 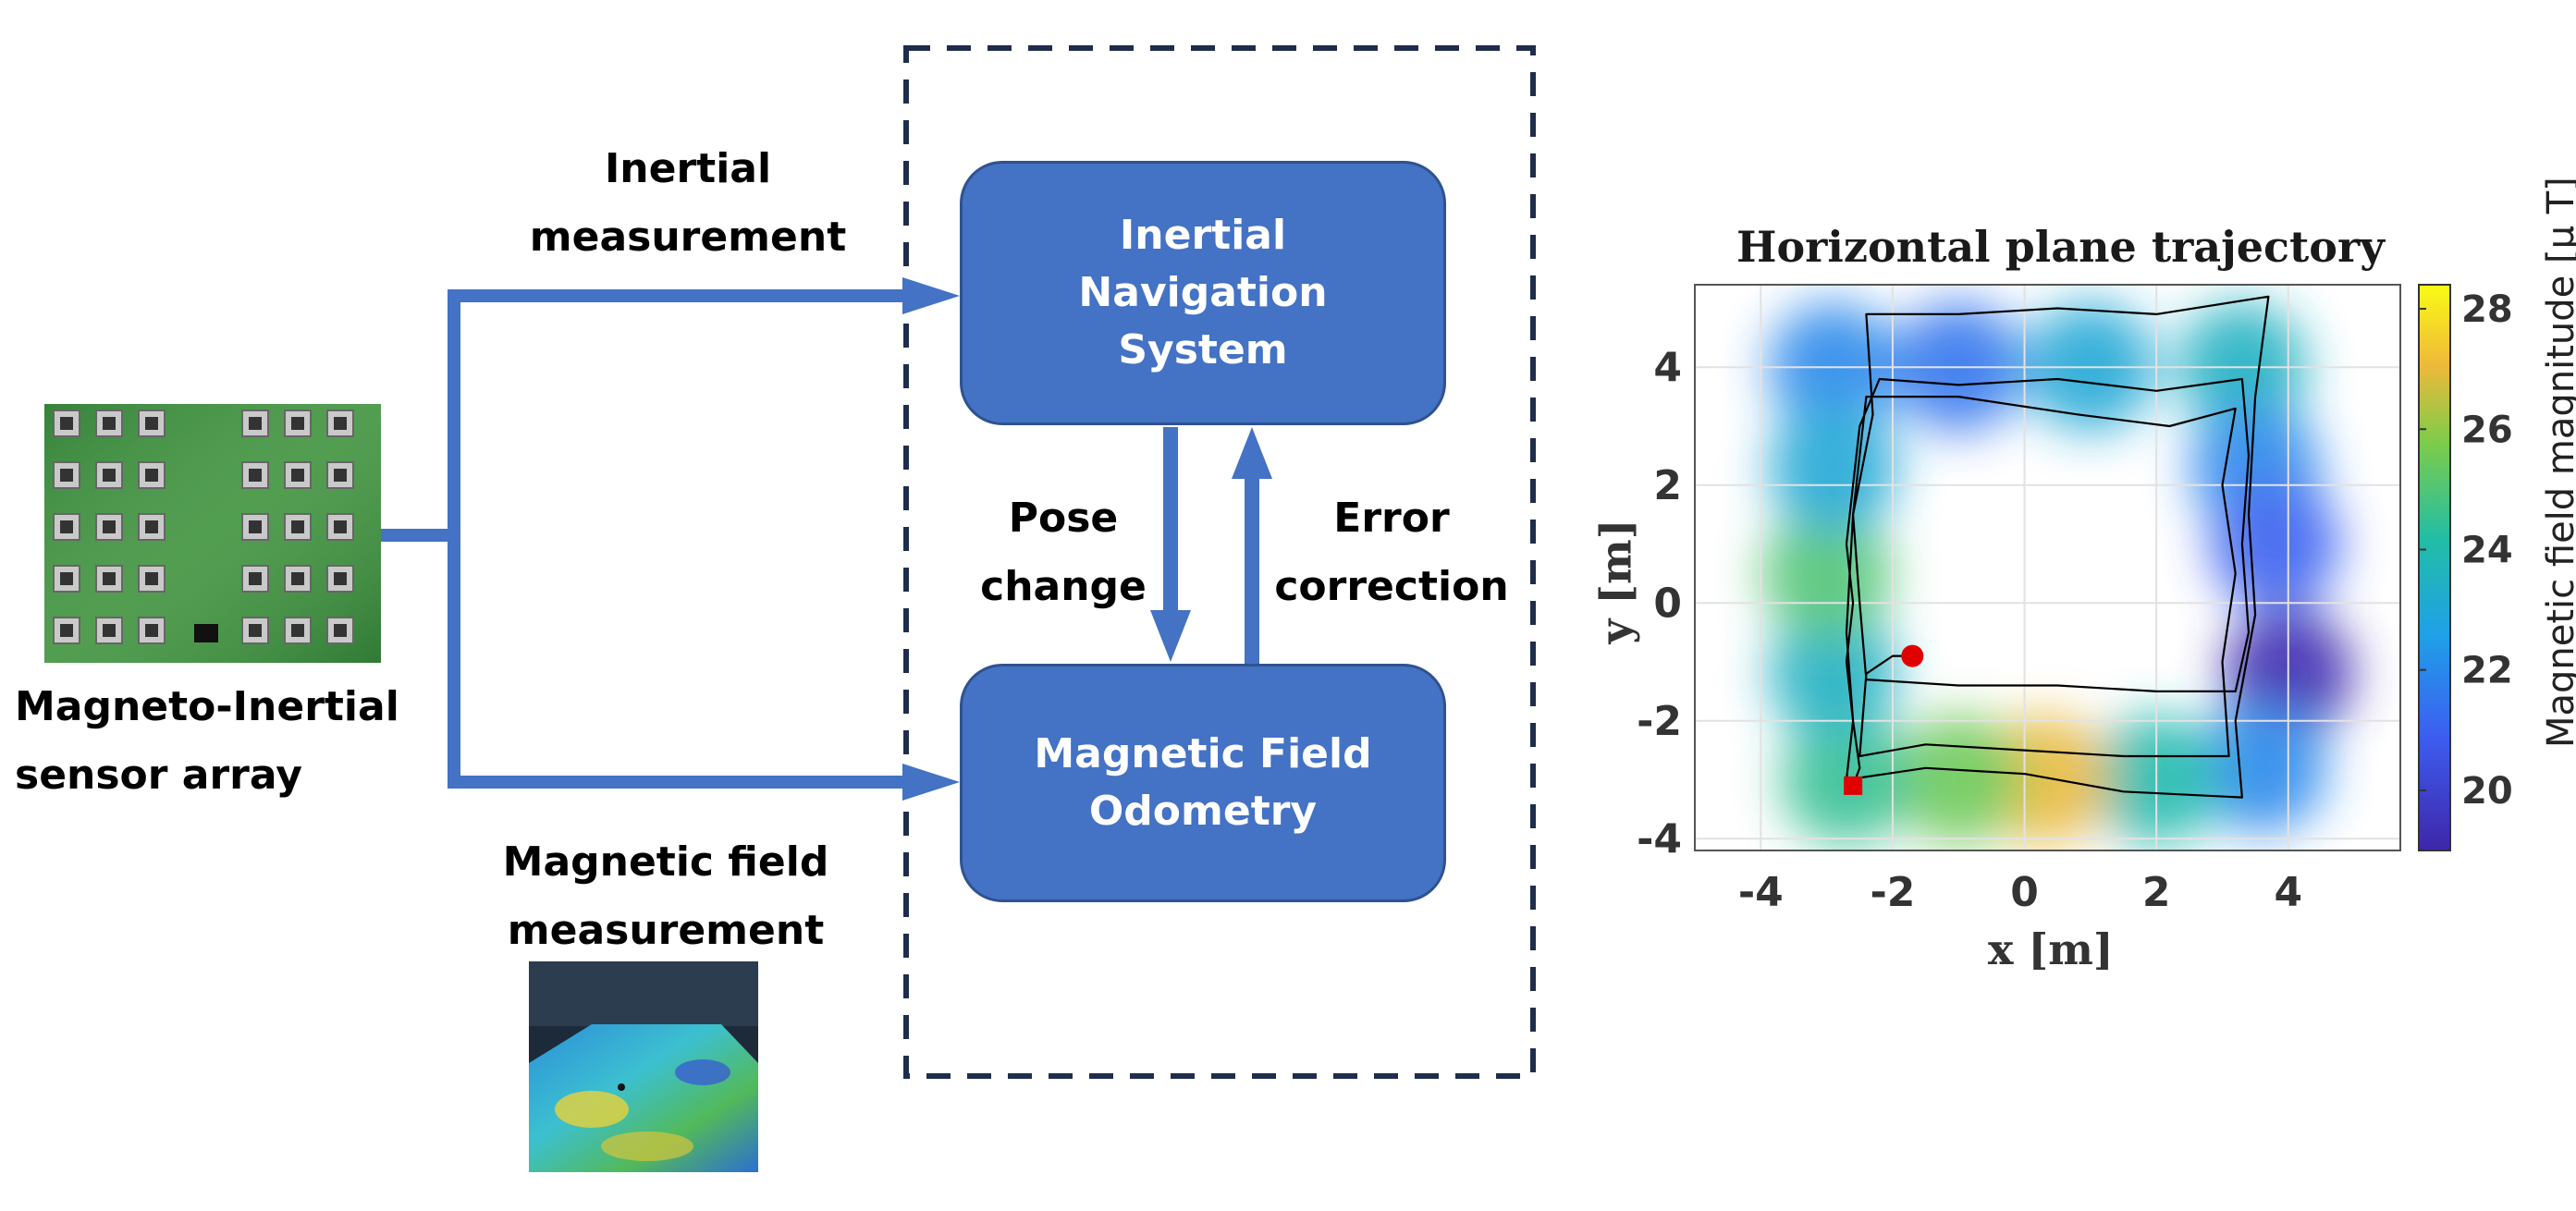 What do you see at coordinates (643, 1066) in the screenshot?
I see `magnetic-field-floor-image` at bounding box center [643, 1066].